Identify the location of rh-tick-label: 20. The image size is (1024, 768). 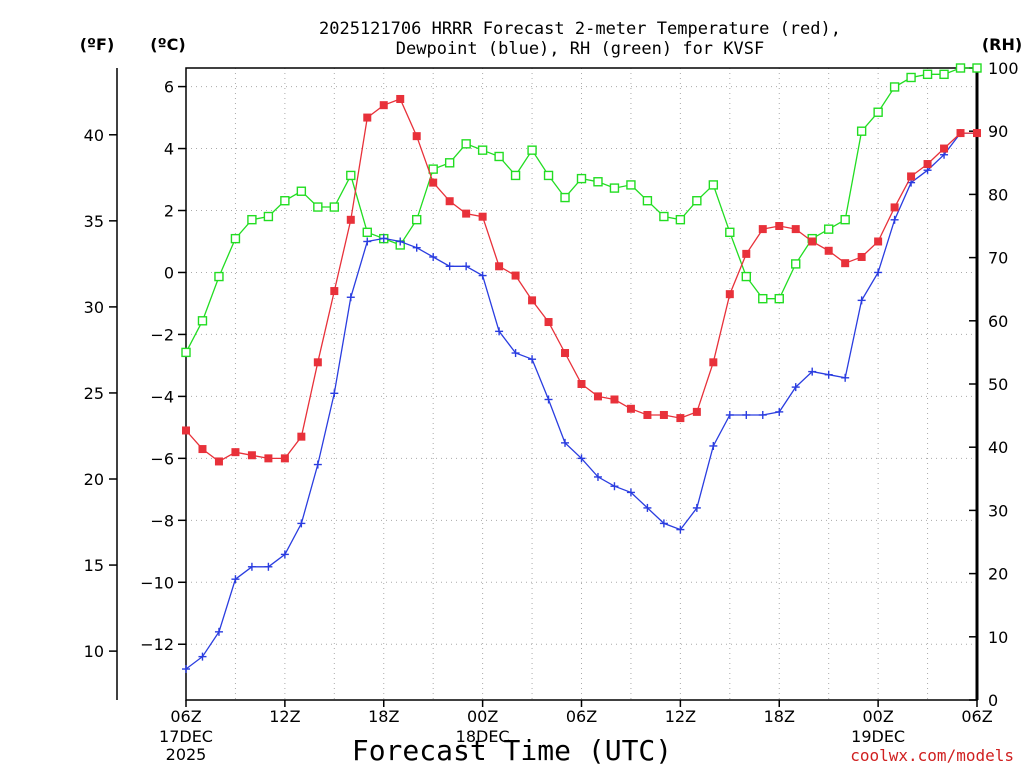
(998, 574).